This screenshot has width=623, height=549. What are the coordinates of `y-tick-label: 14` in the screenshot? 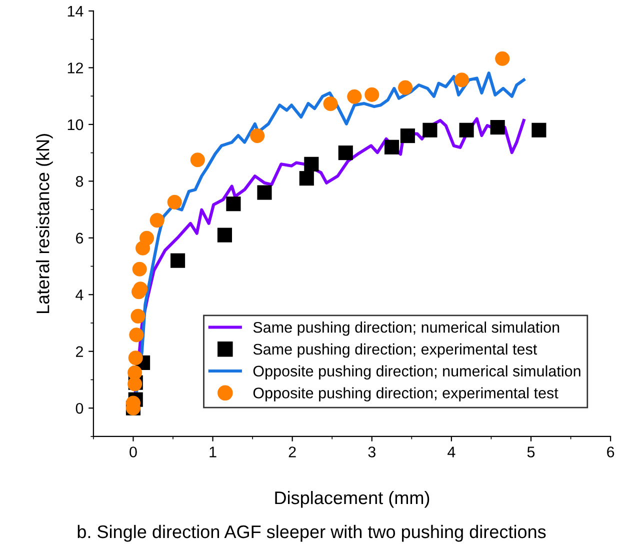 It's located at (76, 11).